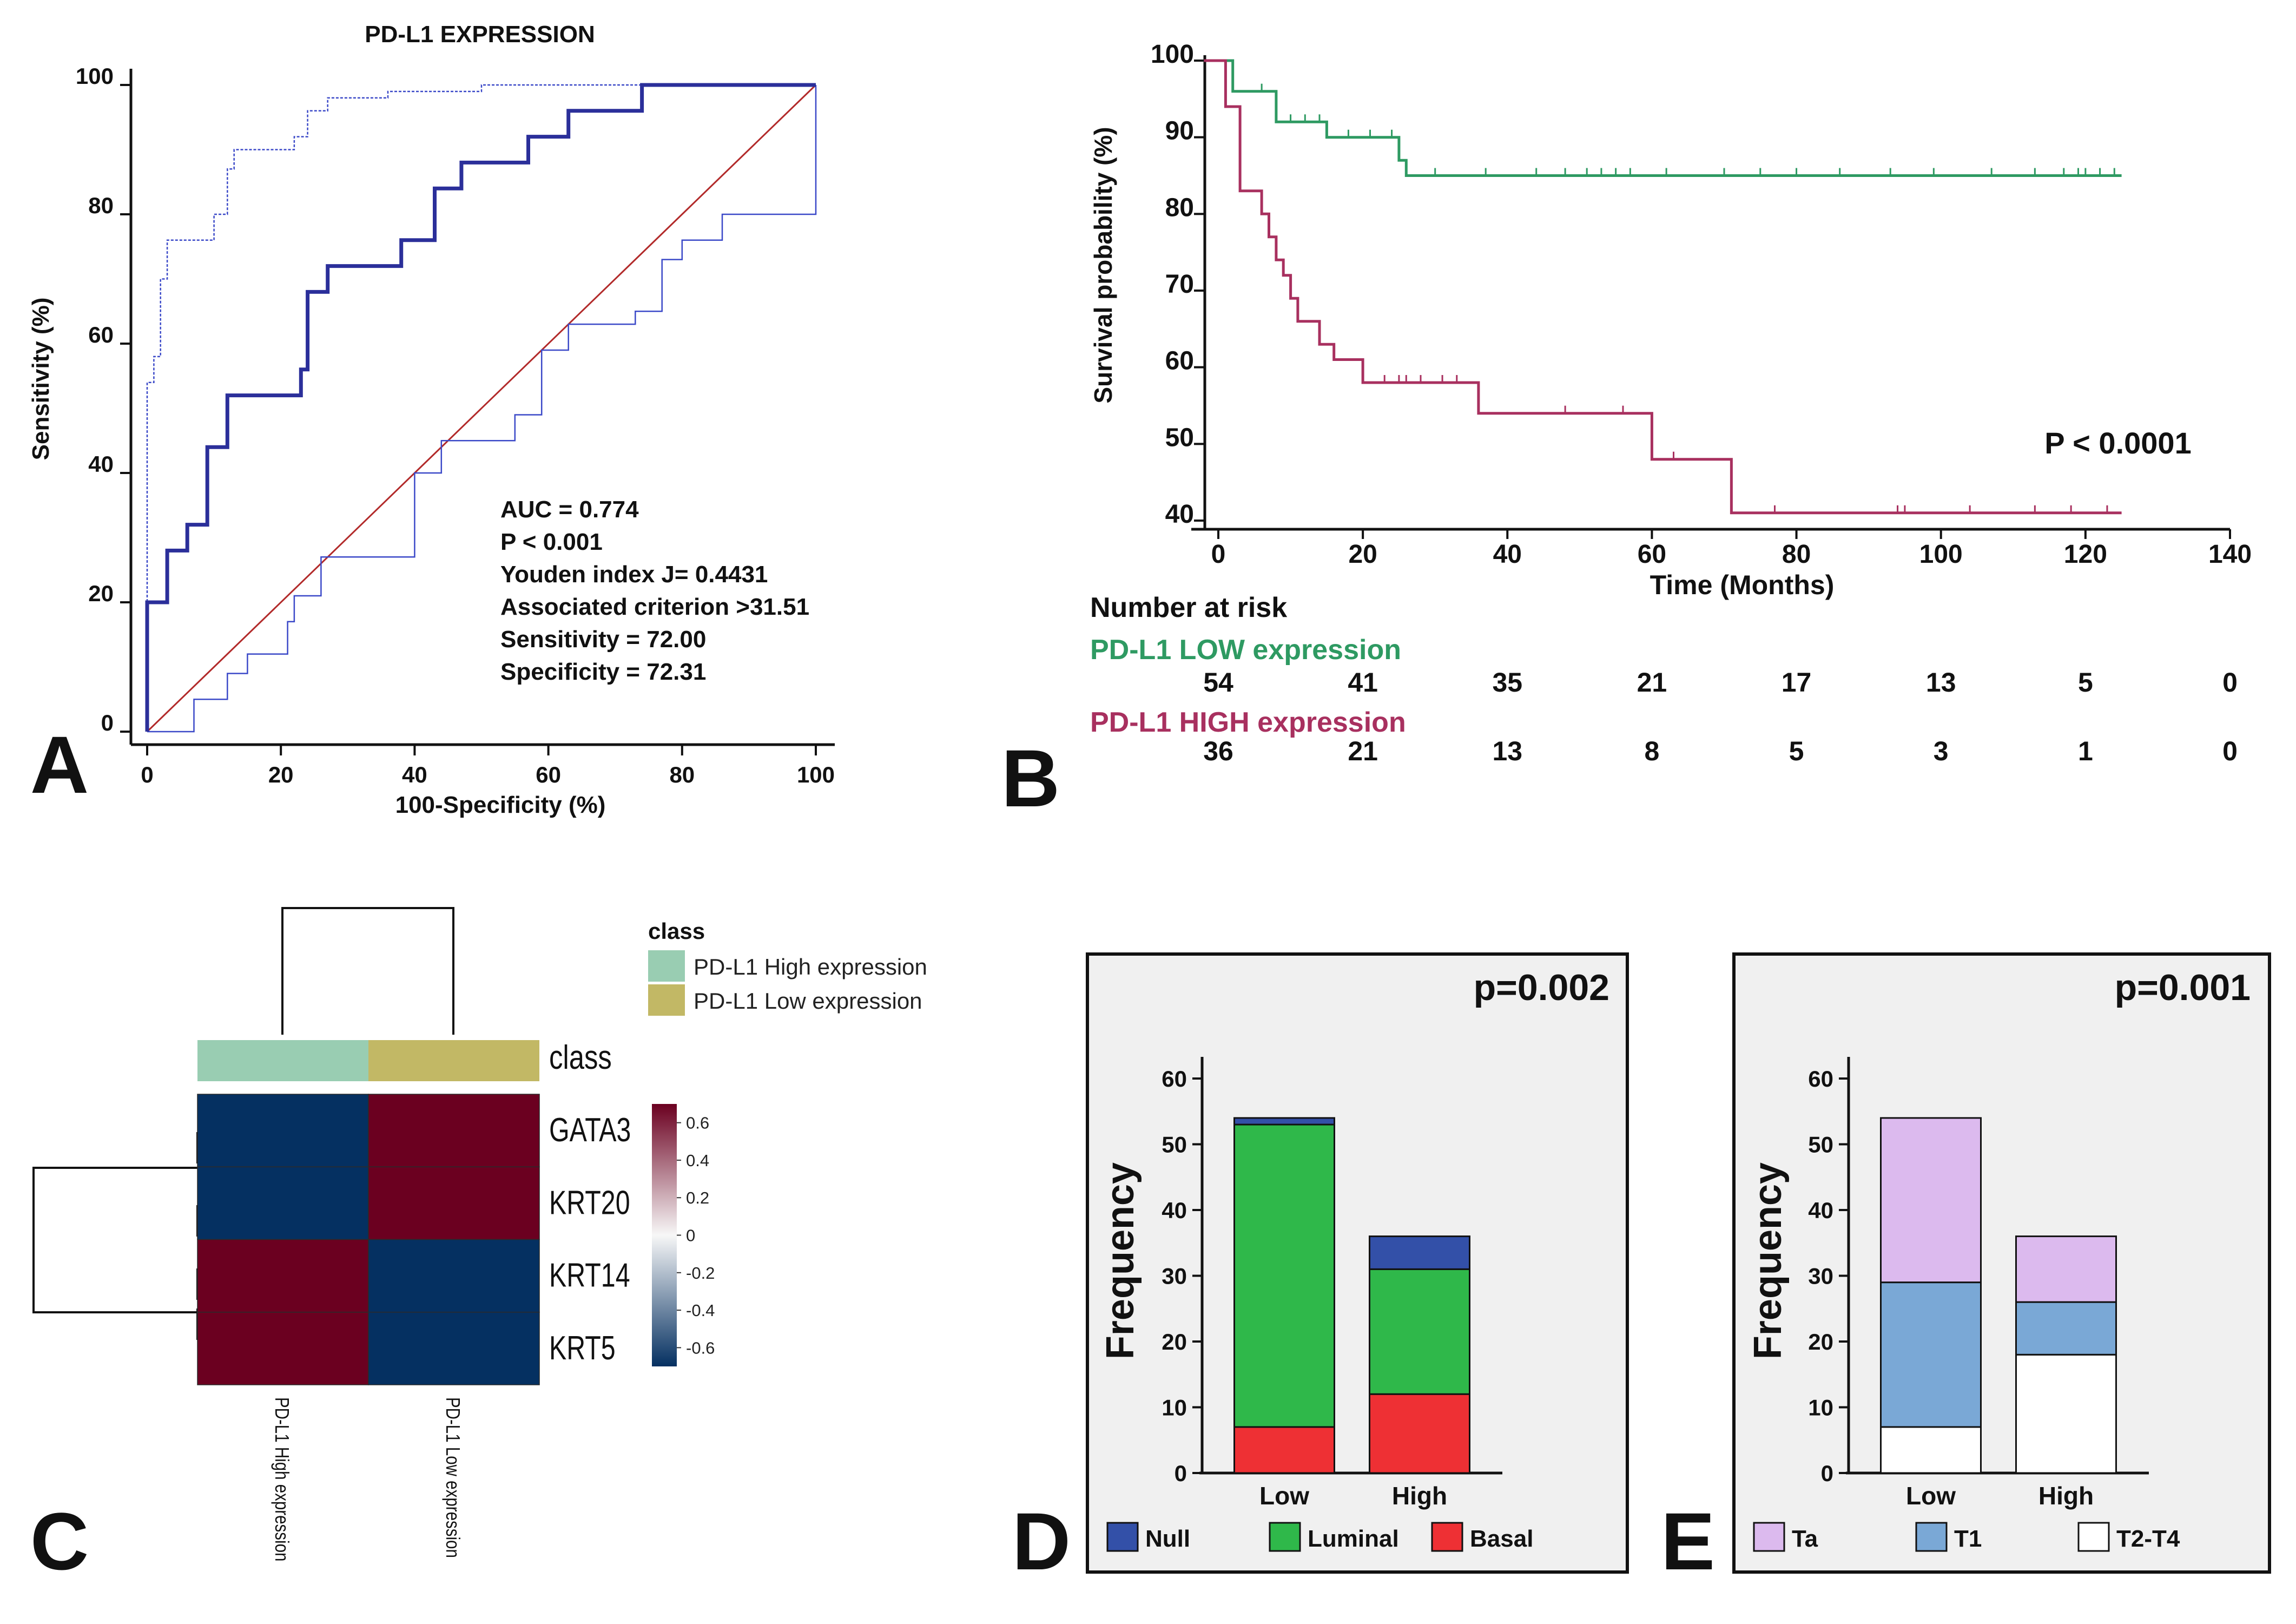  What do you see at coordinates (367, 971) in the screenshot?
I see `column-dendrogram` at bounding box center [367, 971].